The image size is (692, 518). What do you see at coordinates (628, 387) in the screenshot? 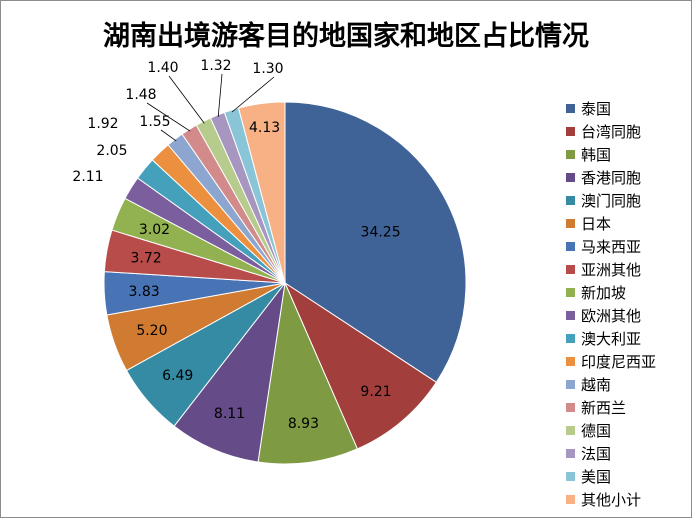
I see `legend-item-13: 越南` at bounding box center [628, 387].